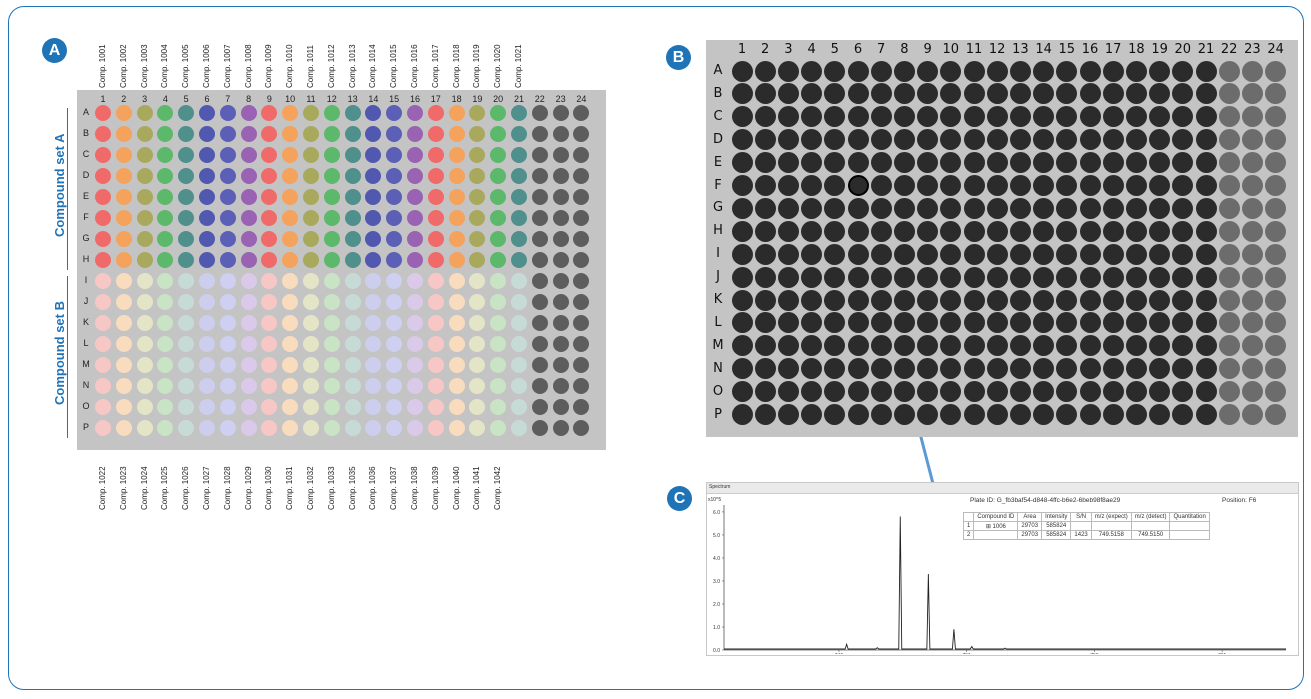 This screenshot has height=699, width=1311. Describe the element at coordinates (717, 139) in the screenshot. I see `row-label: D` at that location.